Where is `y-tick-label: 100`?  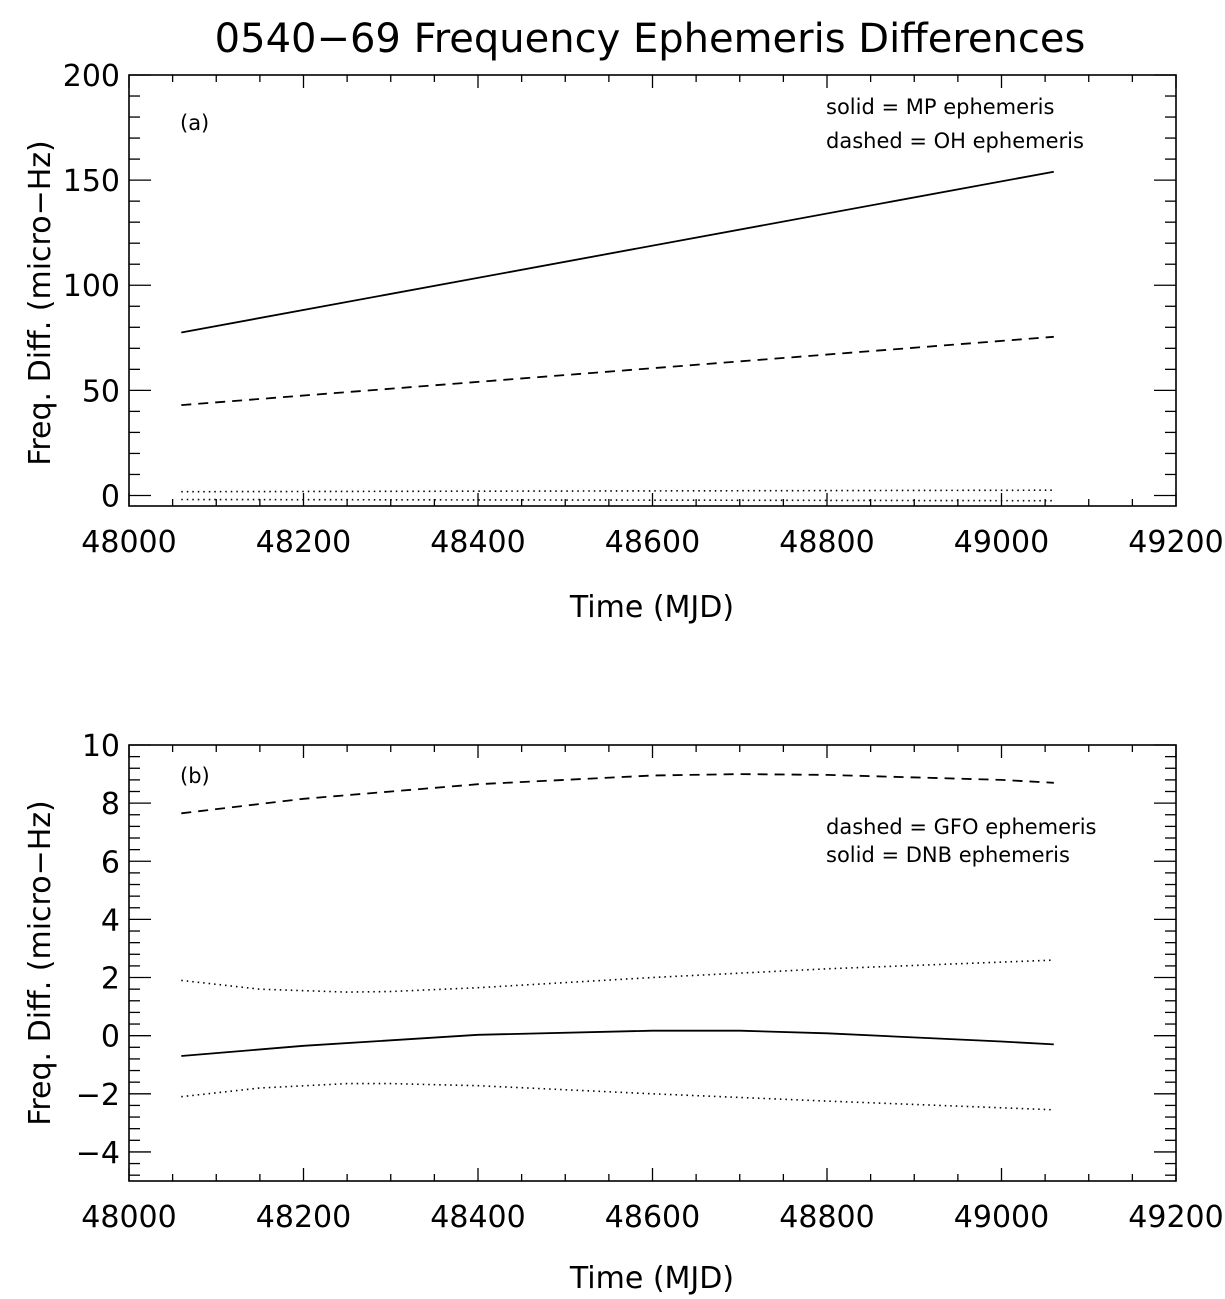 y-tick-label: 100 is located at coordinates (91, 286).